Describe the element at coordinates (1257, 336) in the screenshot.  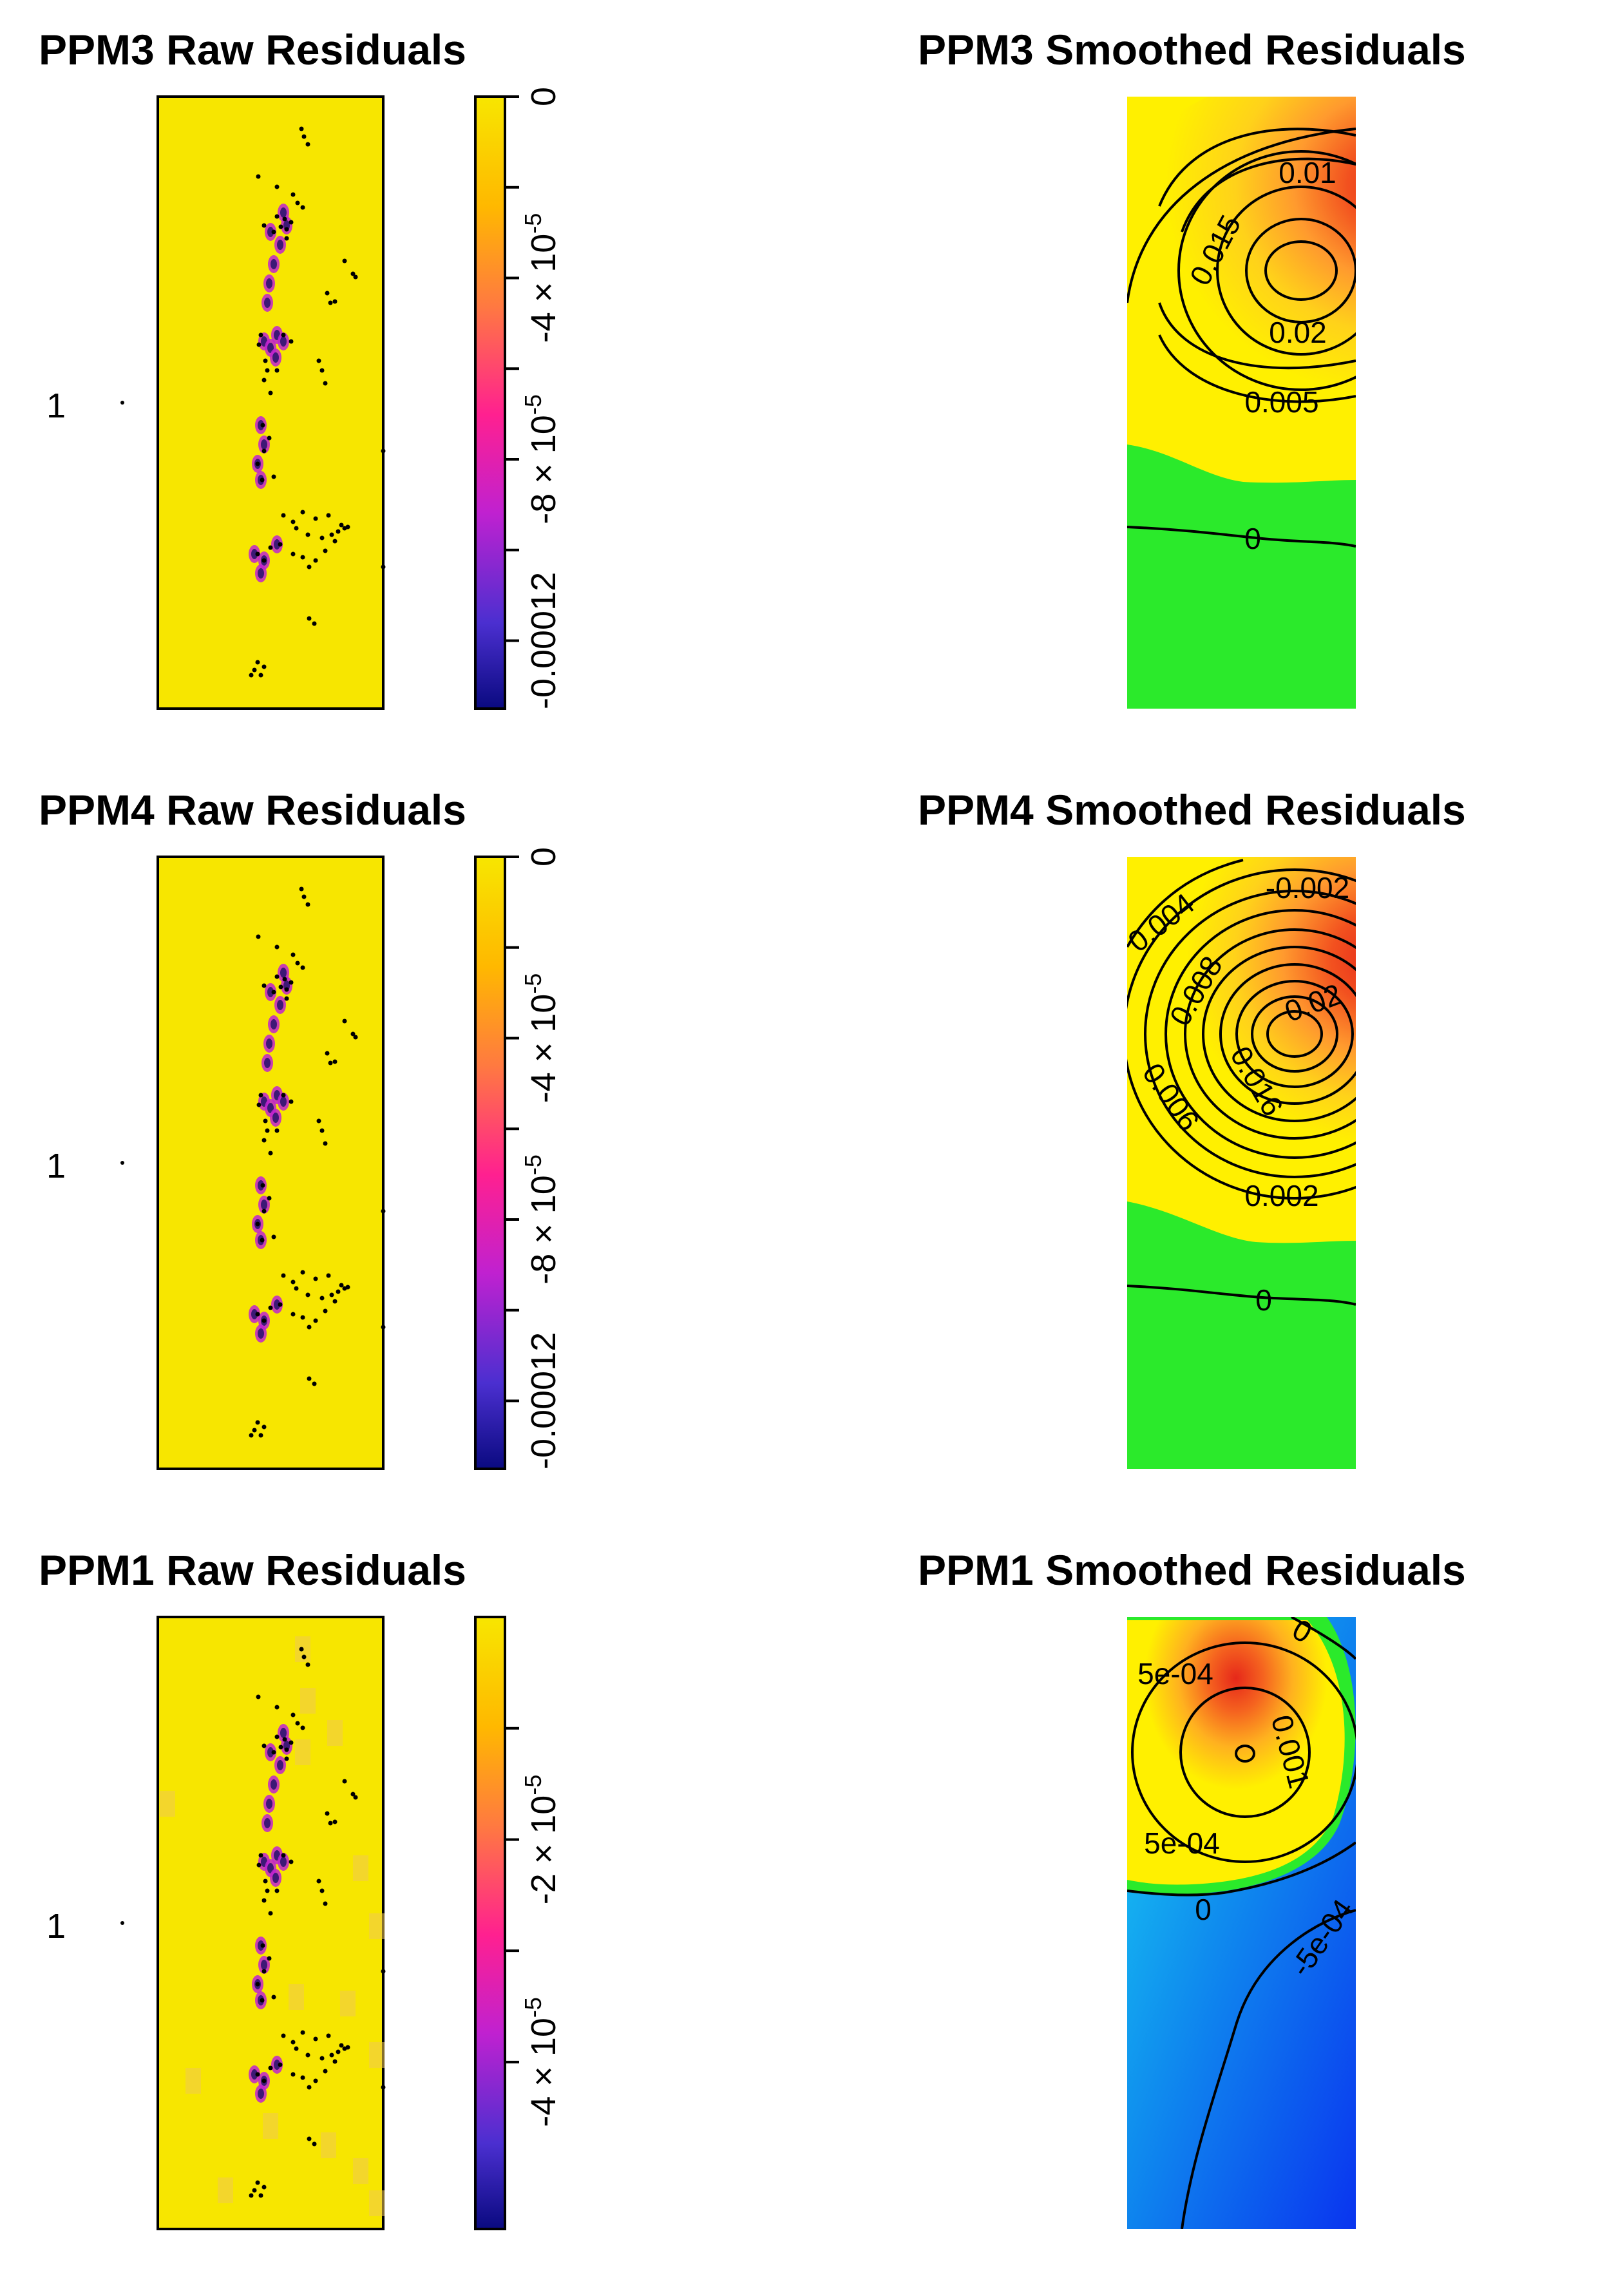
I see `ppm3-contour-010b` at that location.